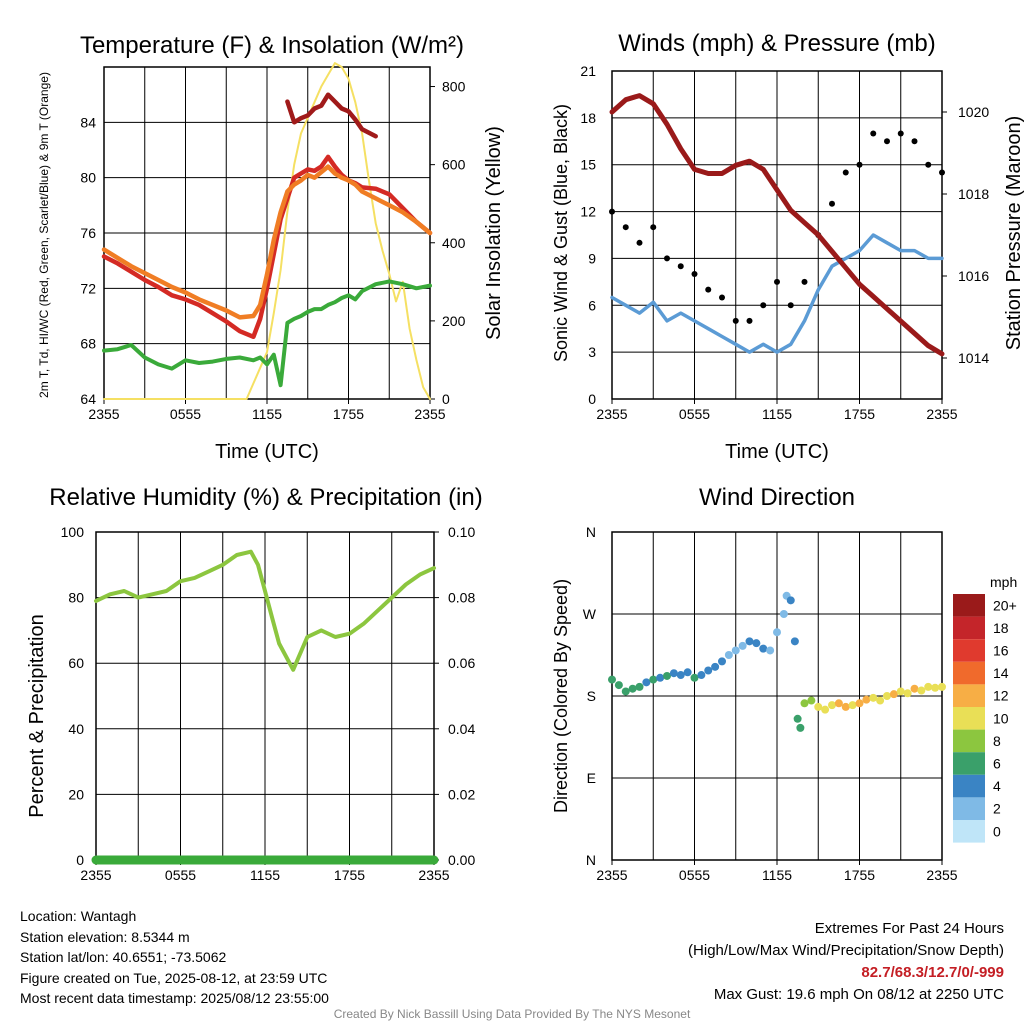  What do you see at coordinates (591, 860) in the screenshot?
I see `y-tick-label: N` at bounding box center [591, 860].